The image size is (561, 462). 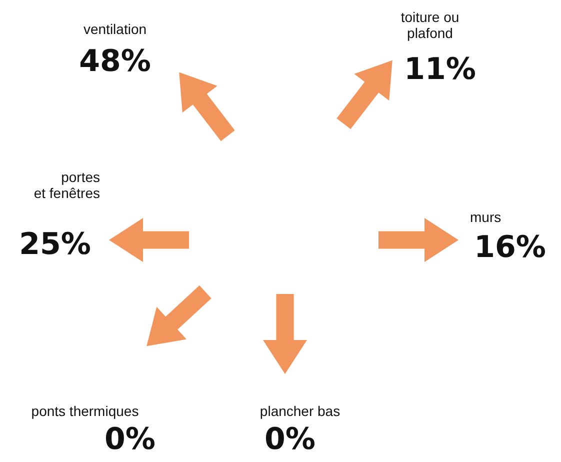 What do you see at coordinates (430, 25) in the screenshot?
I see `category-label: toiture ou plafond` at bounding box center [430, 25].